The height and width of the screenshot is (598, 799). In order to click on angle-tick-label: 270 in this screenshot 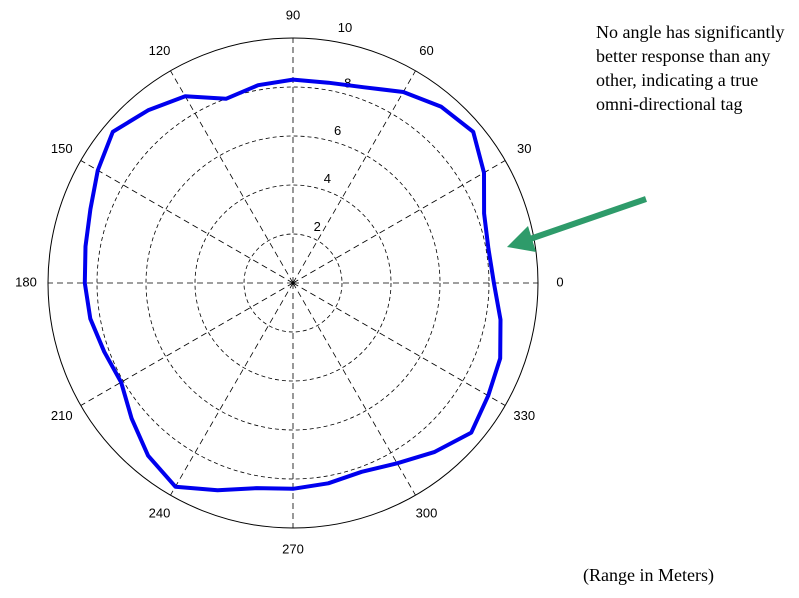, I will do `click(293, 548)`.